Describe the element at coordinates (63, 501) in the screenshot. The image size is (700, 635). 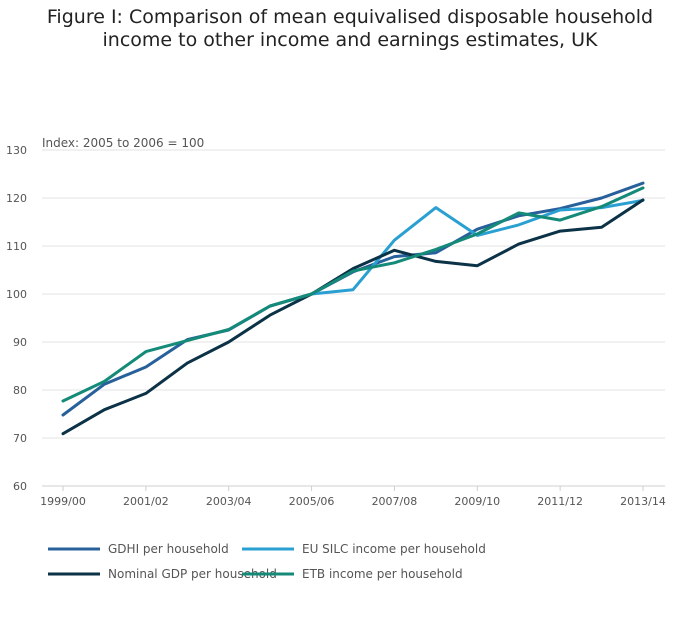
I see `x-tick-label: 1999/00` at that location.